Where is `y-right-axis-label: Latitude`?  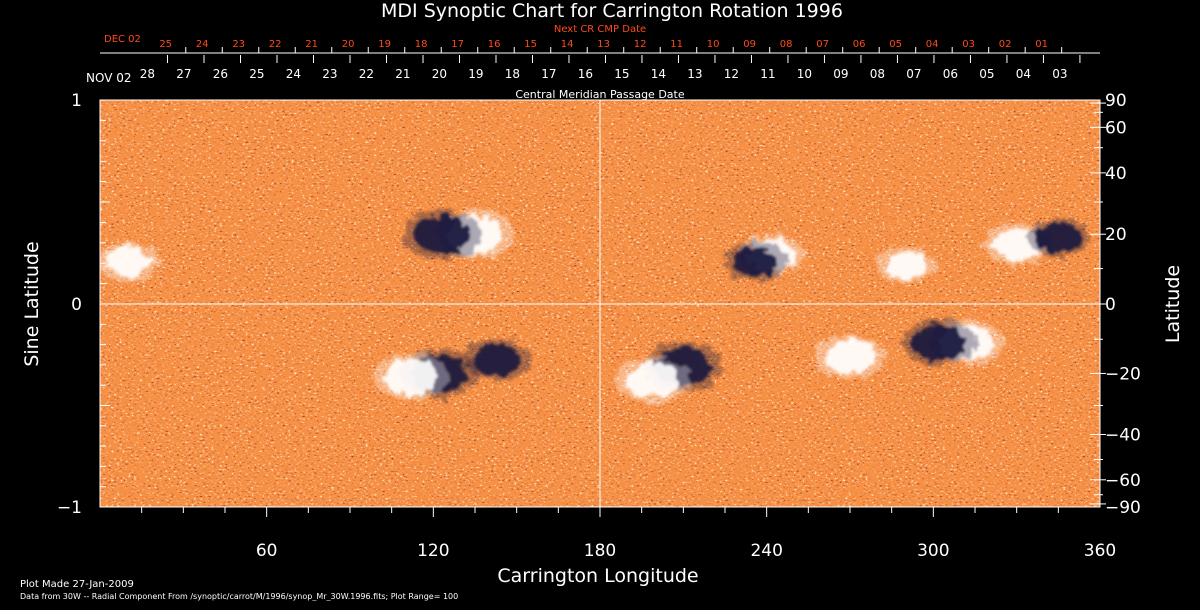 y-right-axis-label: Latitude is located at coordinates (1173, 304).